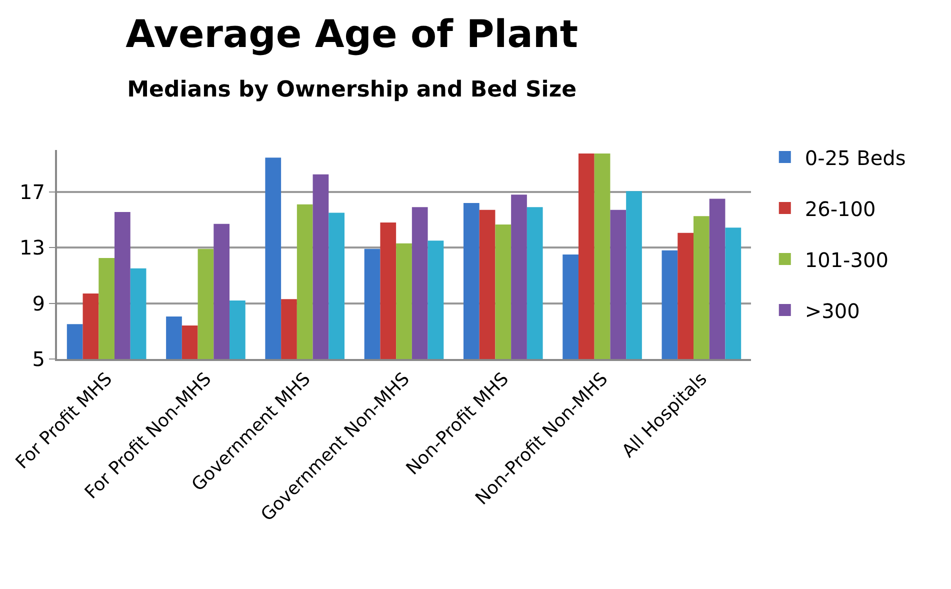 The height and width of the screenshot is (589, 951). What do you see at coordinates (840, 208) in the screenshot?
I see `legend-label: 26-100` at bounding box center [840, 208].